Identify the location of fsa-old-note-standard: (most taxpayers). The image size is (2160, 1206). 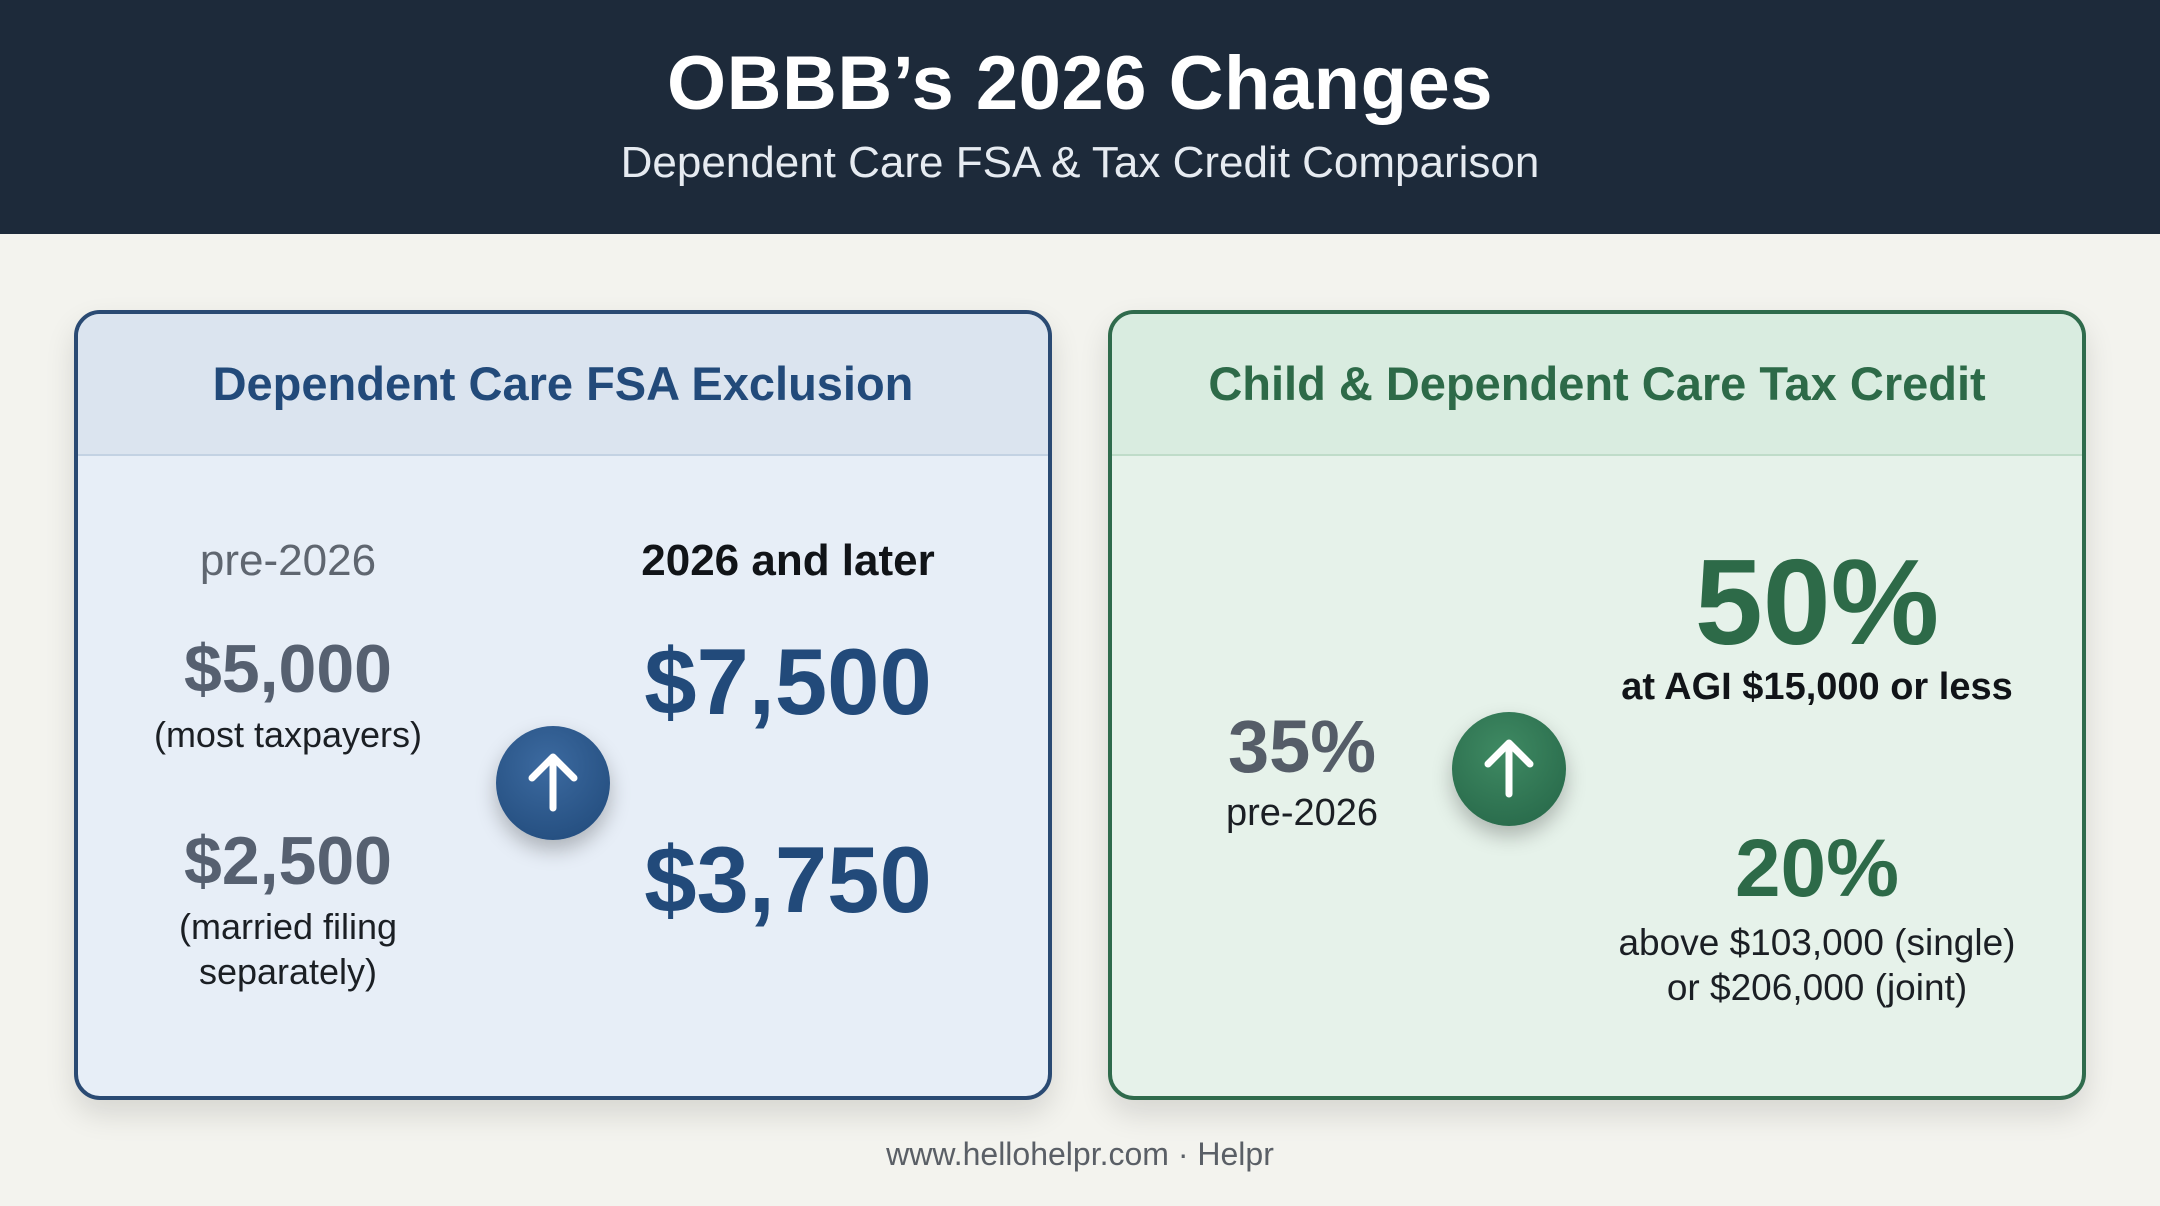
(288, 734).